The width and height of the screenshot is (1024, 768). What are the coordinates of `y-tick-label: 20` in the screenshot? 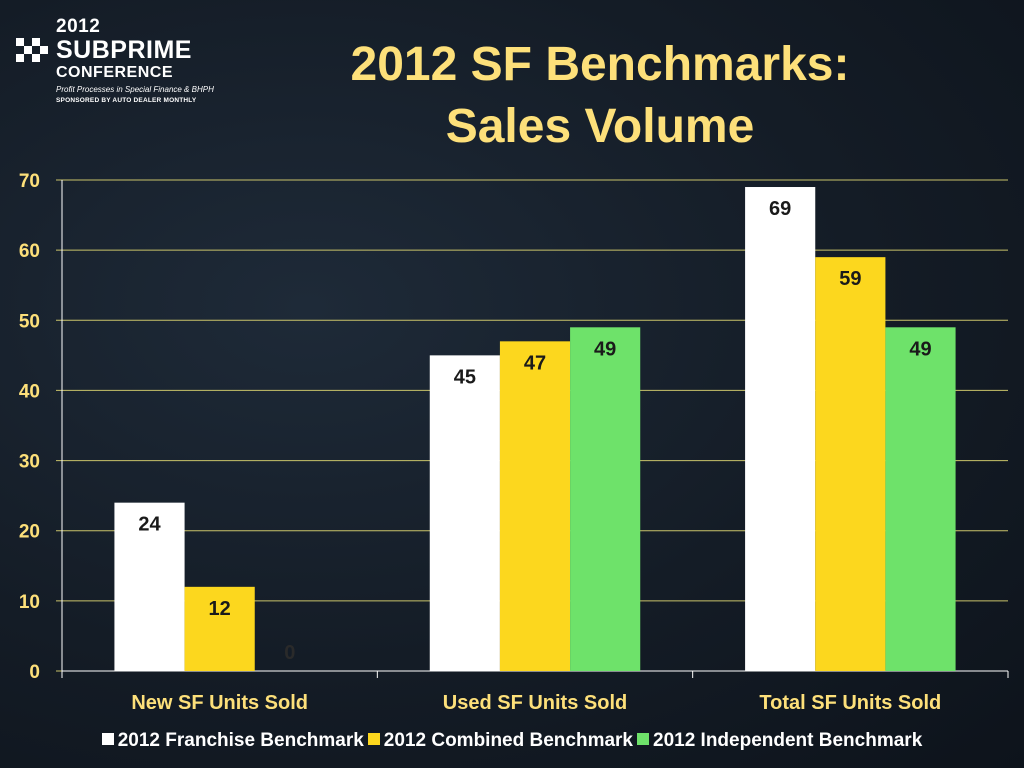 It's located at (29, 532).